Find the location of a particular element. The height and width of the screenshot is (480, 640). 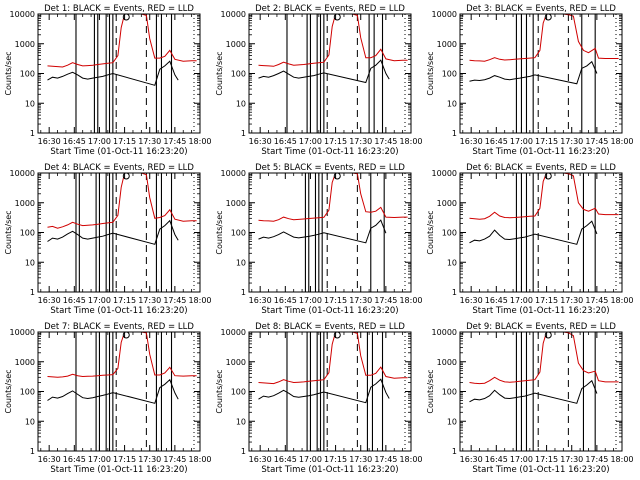

panel-title: Det 1: BLACK = Events, RED = LLD is located at coordinates (119, 9).